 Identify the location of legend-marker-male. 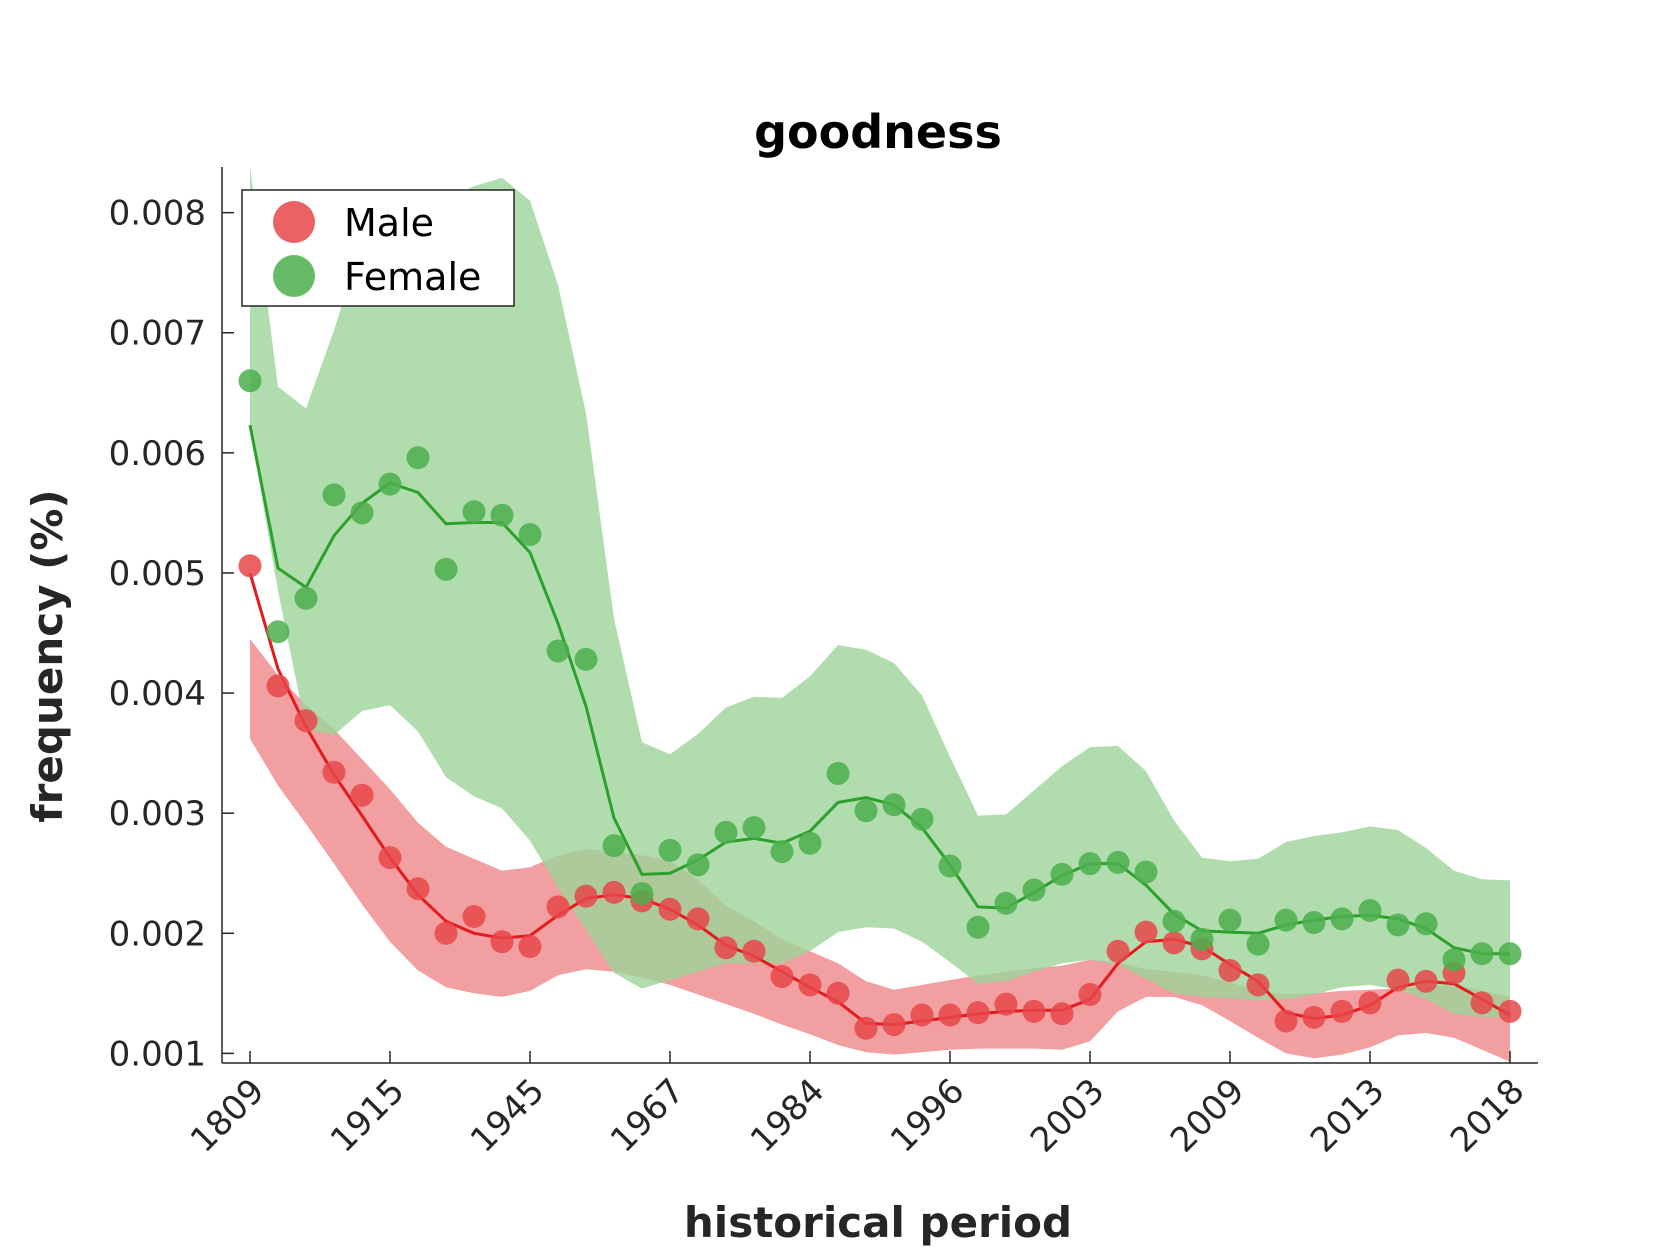
(294, 222).